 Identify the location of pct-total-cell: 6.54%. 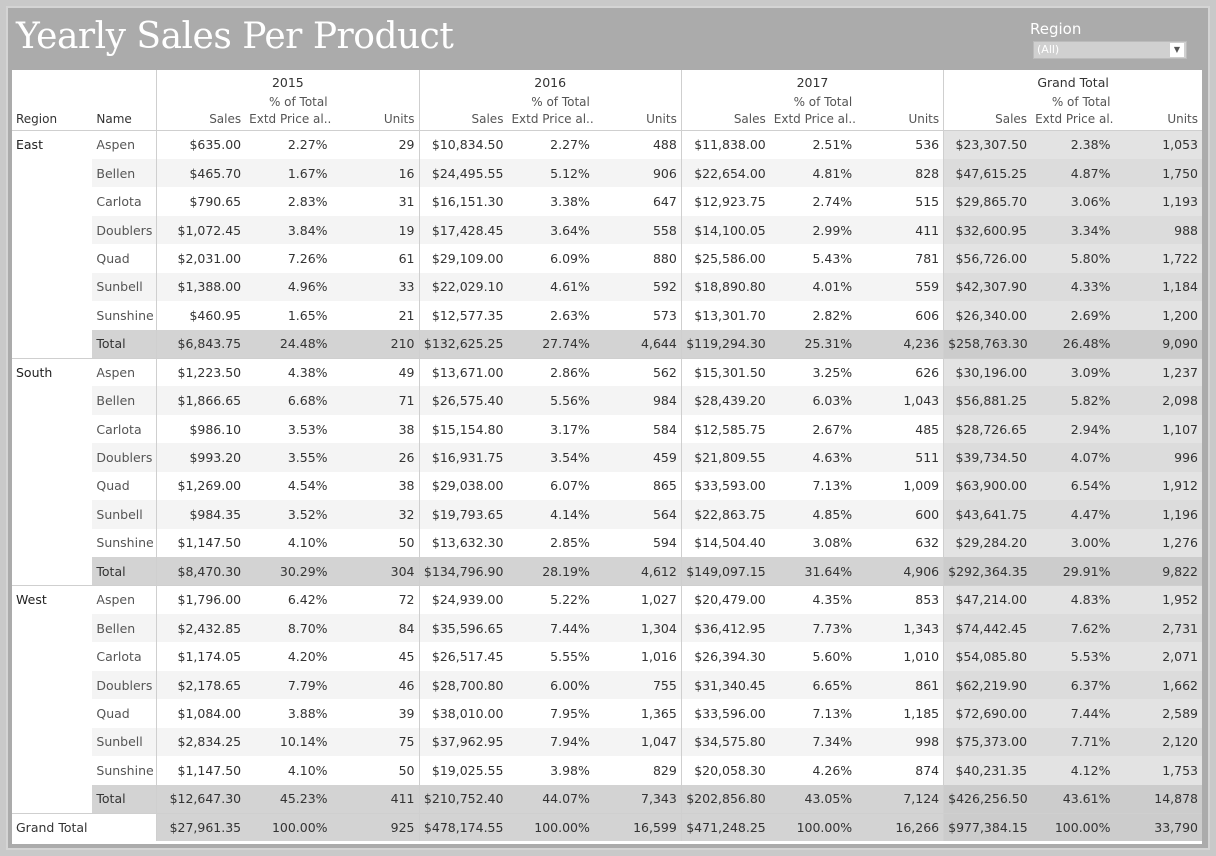
(1073, 486).